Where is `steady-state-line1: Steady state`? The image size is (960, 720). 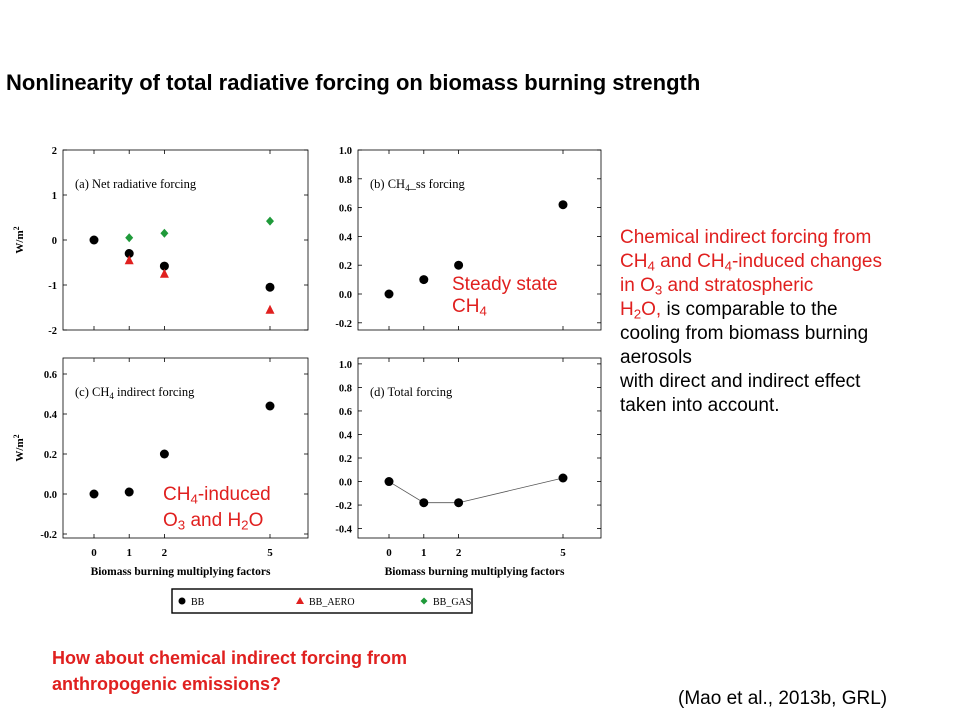
steady-state-line1: Steady state is located at coordinates (505, 284).